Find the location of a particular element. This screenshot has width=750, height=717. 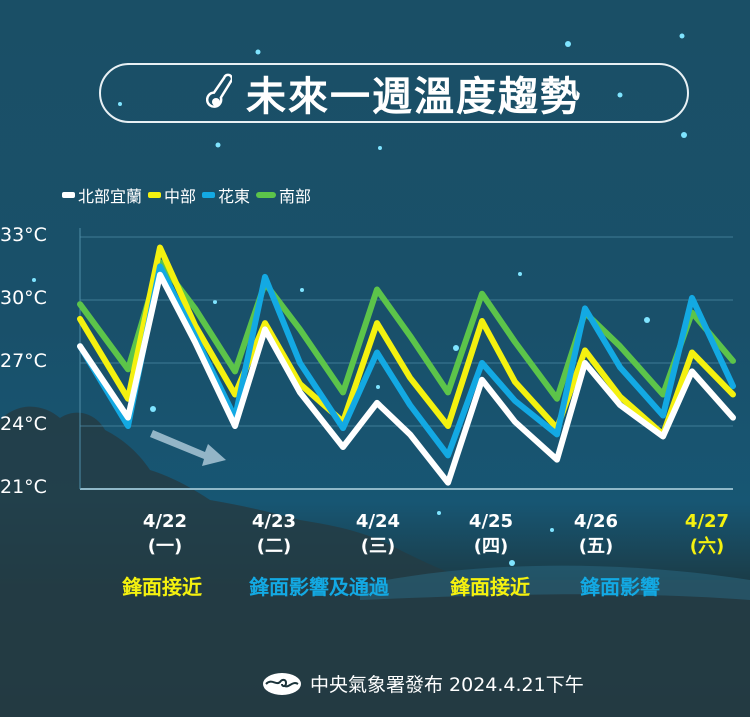

date-text: 4/23 is located at coordinates (274, 521).